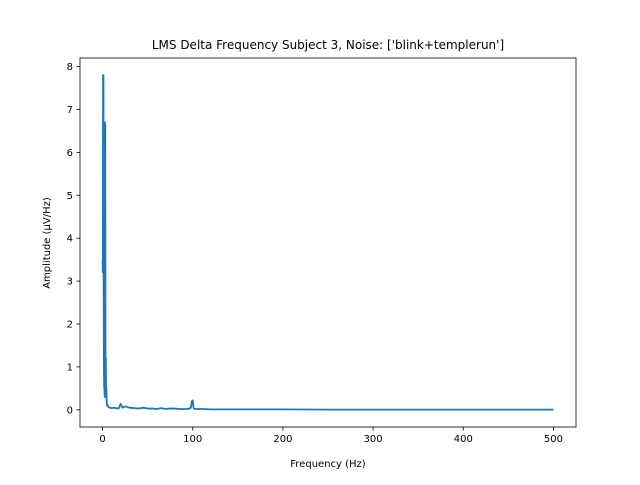 Image resolution: width=640 pixels, height=485 pixels. I want to click on y-tick-label: 2, so click(70, 325).